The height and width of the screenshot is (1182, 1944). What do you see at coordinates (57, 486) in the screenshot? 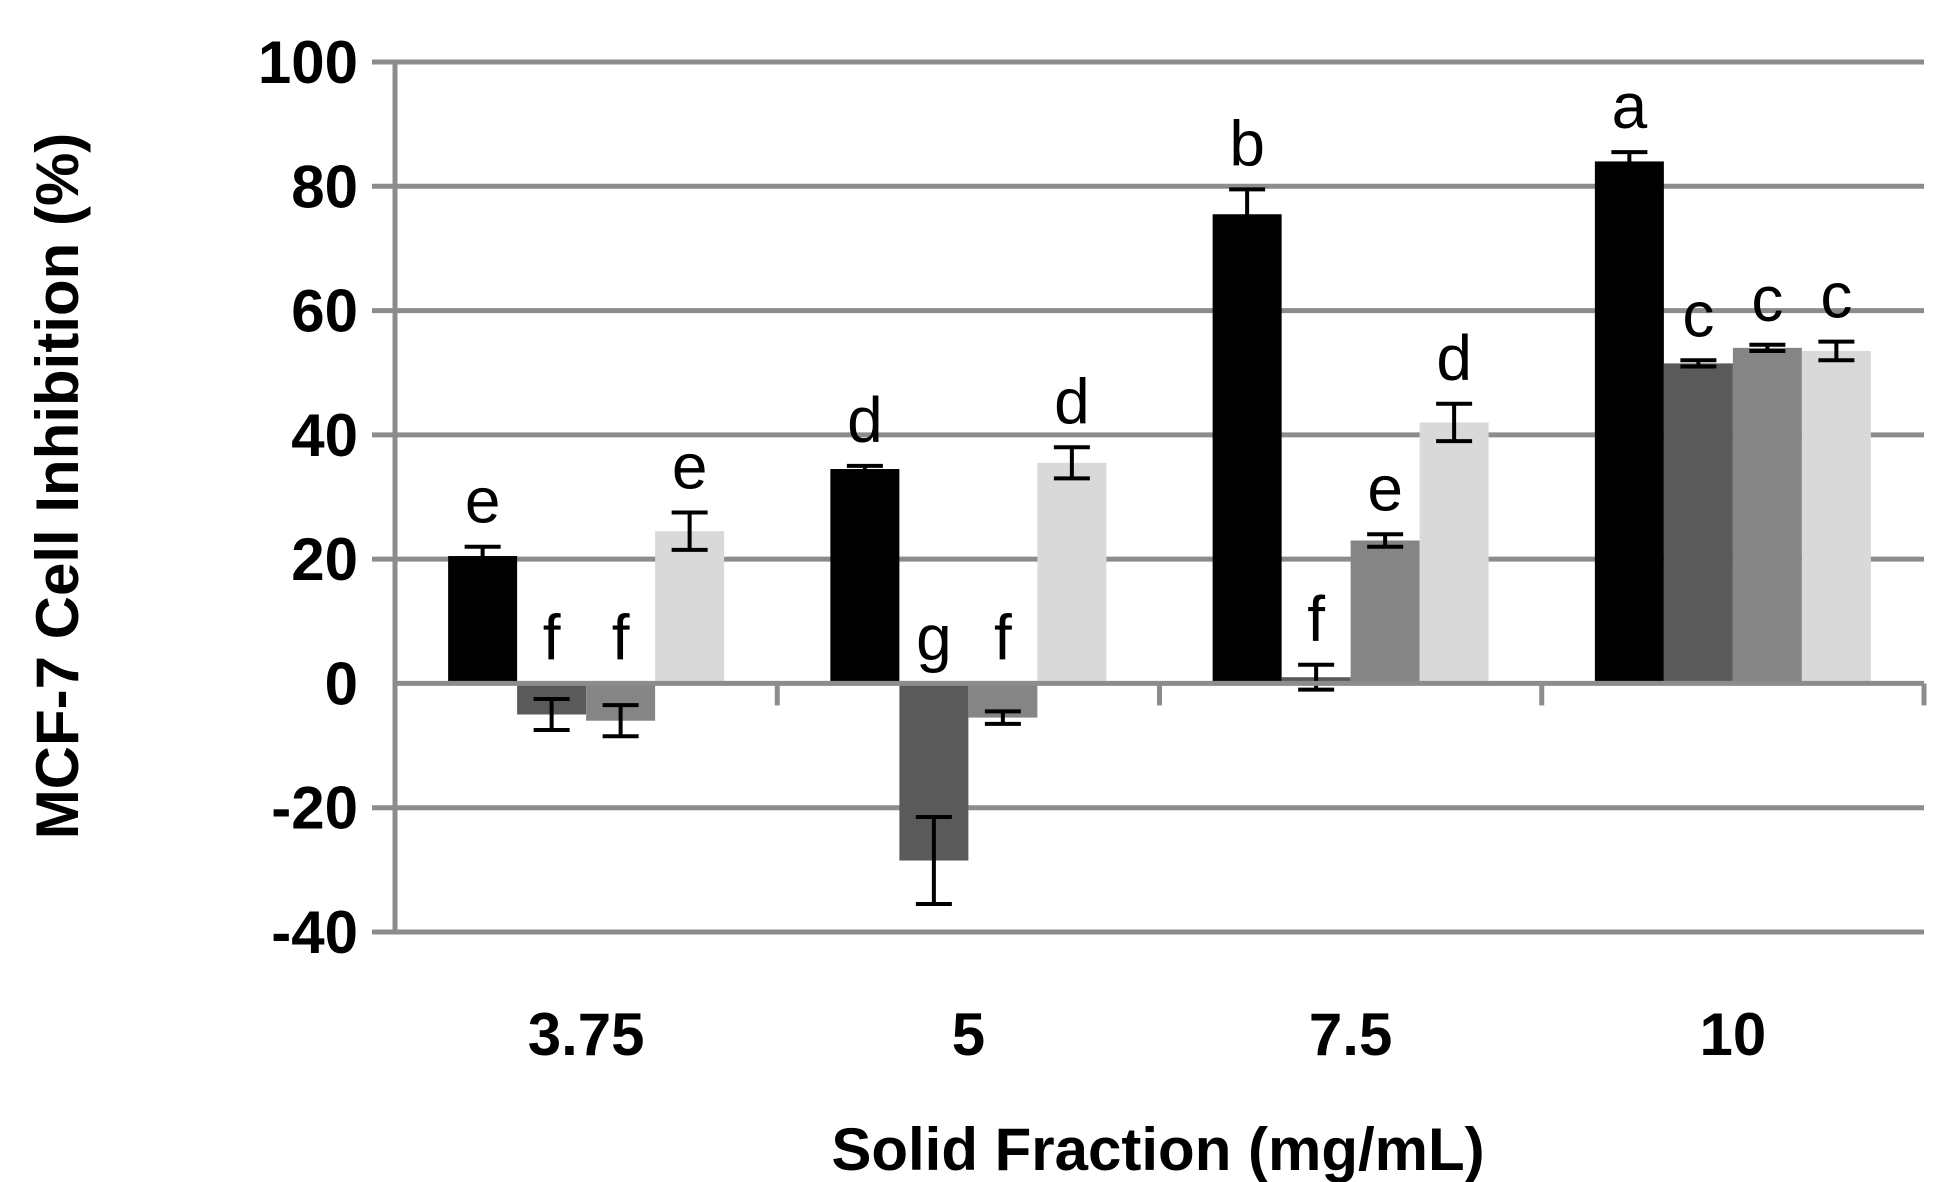
I see `y-axis-title: MCF-7 Cell Inhibition (%)` at bounding box center [57, 486].